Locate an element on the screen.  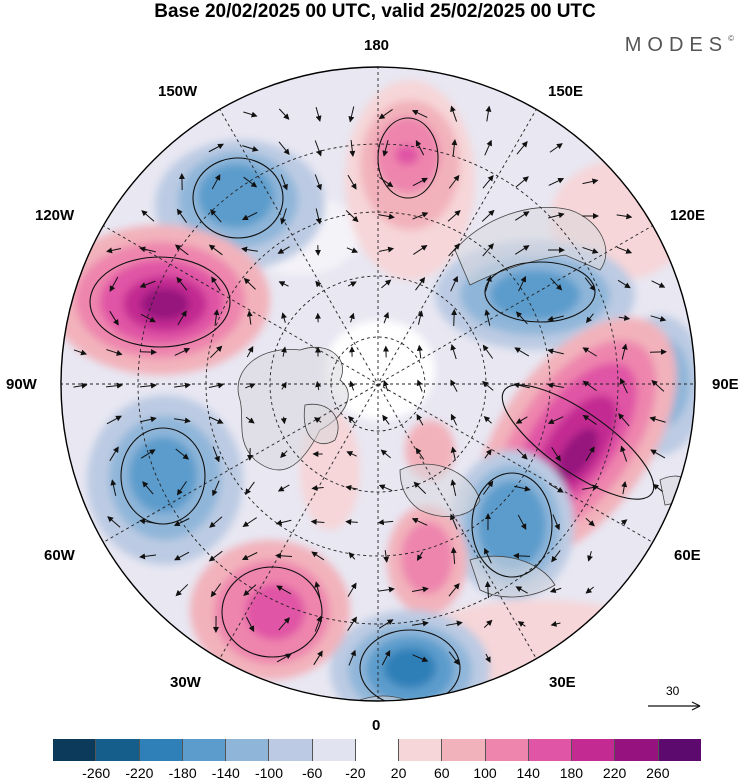
lon-label-120e: 120E is located at coordinates (688, 215).